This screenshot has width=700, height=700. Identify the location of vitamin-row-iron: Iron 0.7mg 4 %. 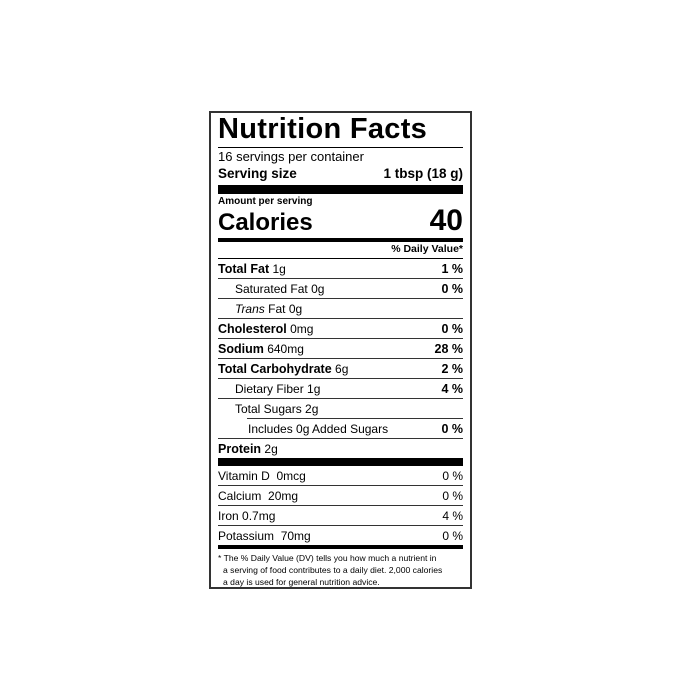
(340, 516).